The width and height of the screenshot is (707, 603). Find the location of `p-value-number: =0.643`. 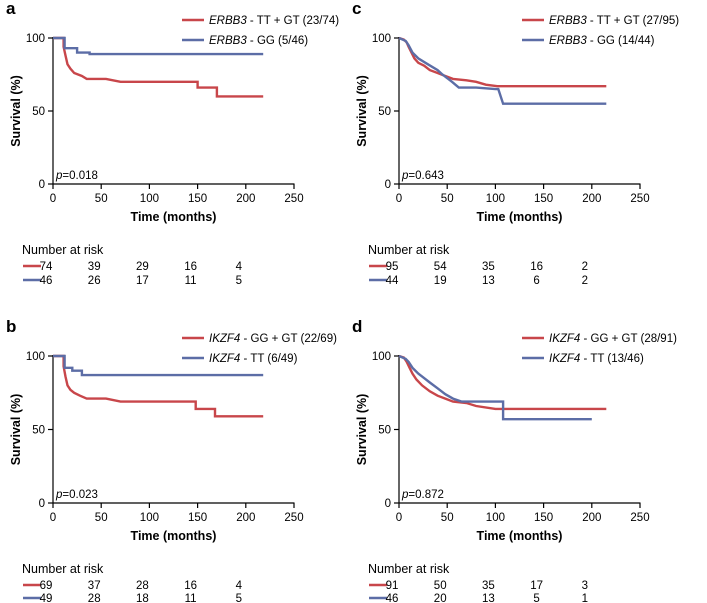

p-value-number: =0.643 is located at coordinates (426, 176).